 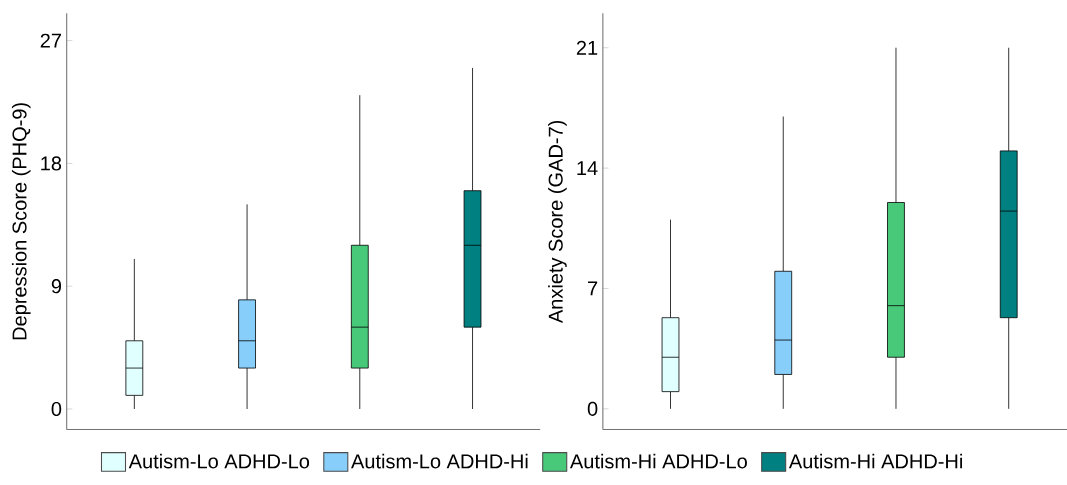 What do you see at coordinates (50, 40) in the screenshot?
I see `y-tick-label: 27` at bounding box center [50, 40].